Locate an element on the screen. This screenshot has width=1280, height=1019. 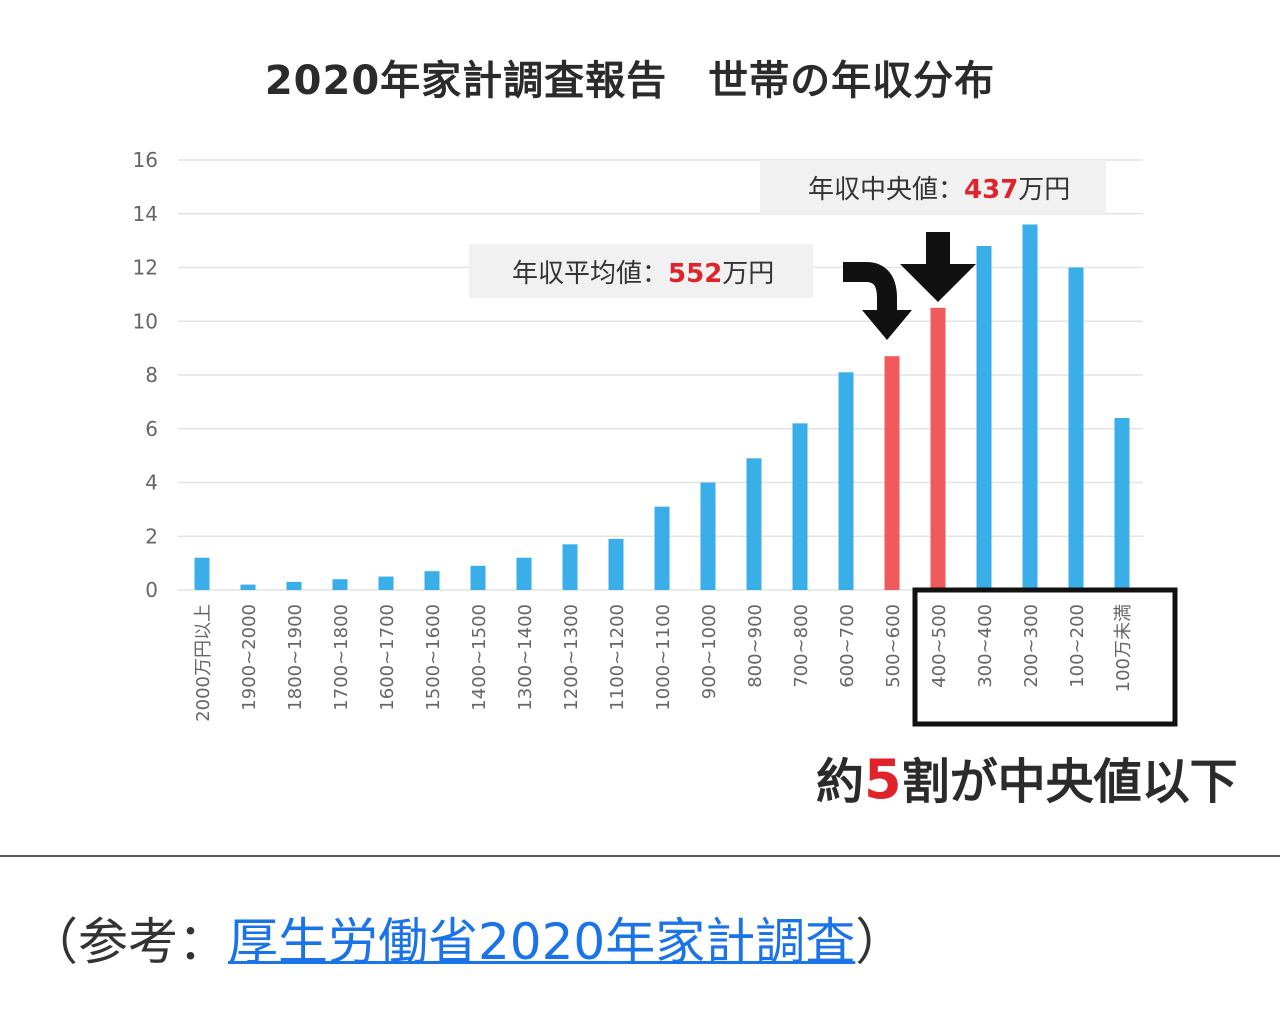
x-tick-label: 1000~1100 is located at coordinates (663, 657).